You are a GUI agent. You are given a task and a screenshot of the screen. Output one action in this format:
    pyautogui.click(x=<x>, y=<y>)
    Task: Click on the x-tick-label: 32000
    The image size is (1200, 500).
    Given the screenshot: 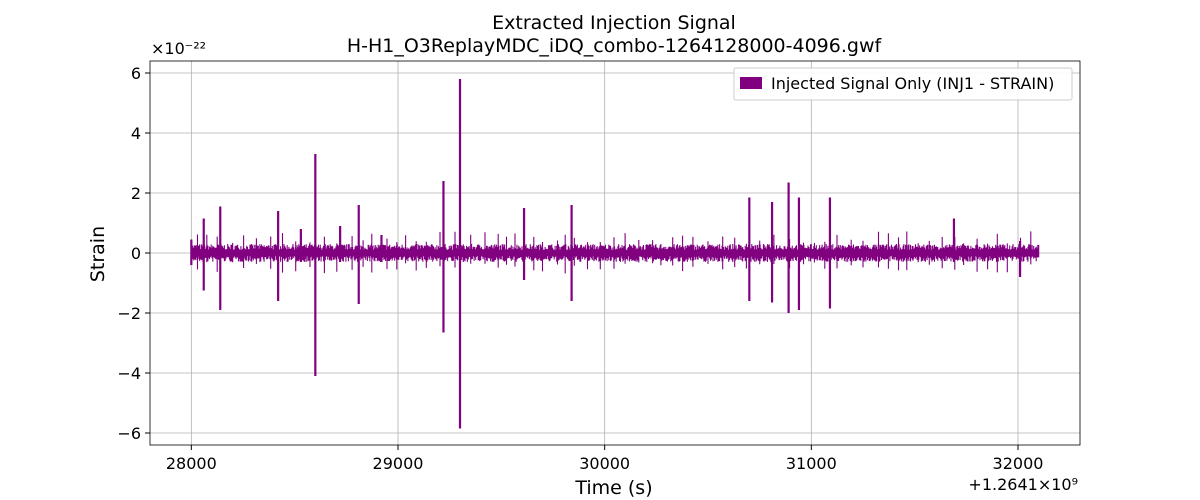 What is the action you would take?
    pyautogui.click(x=1018, y=463)
    